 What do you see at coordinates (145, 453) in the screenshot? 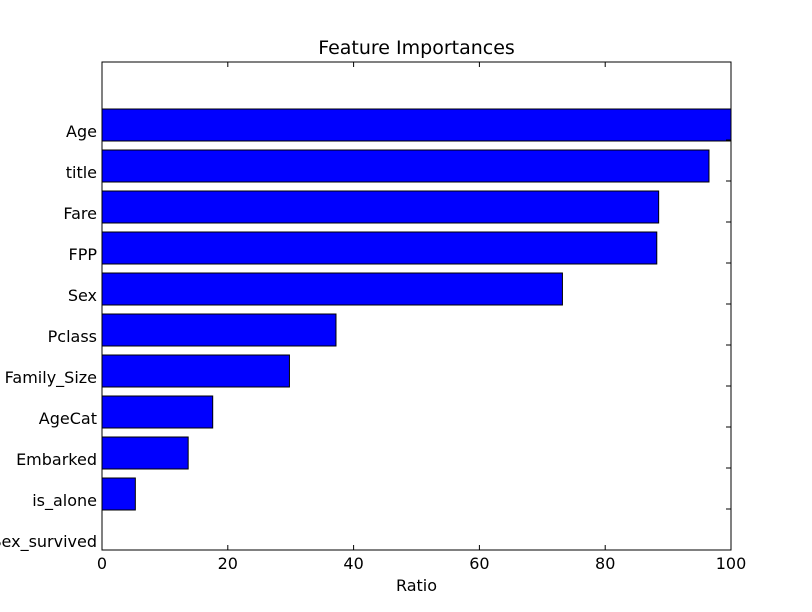
I see `bar-embarked` at bounding box center [145, 453].